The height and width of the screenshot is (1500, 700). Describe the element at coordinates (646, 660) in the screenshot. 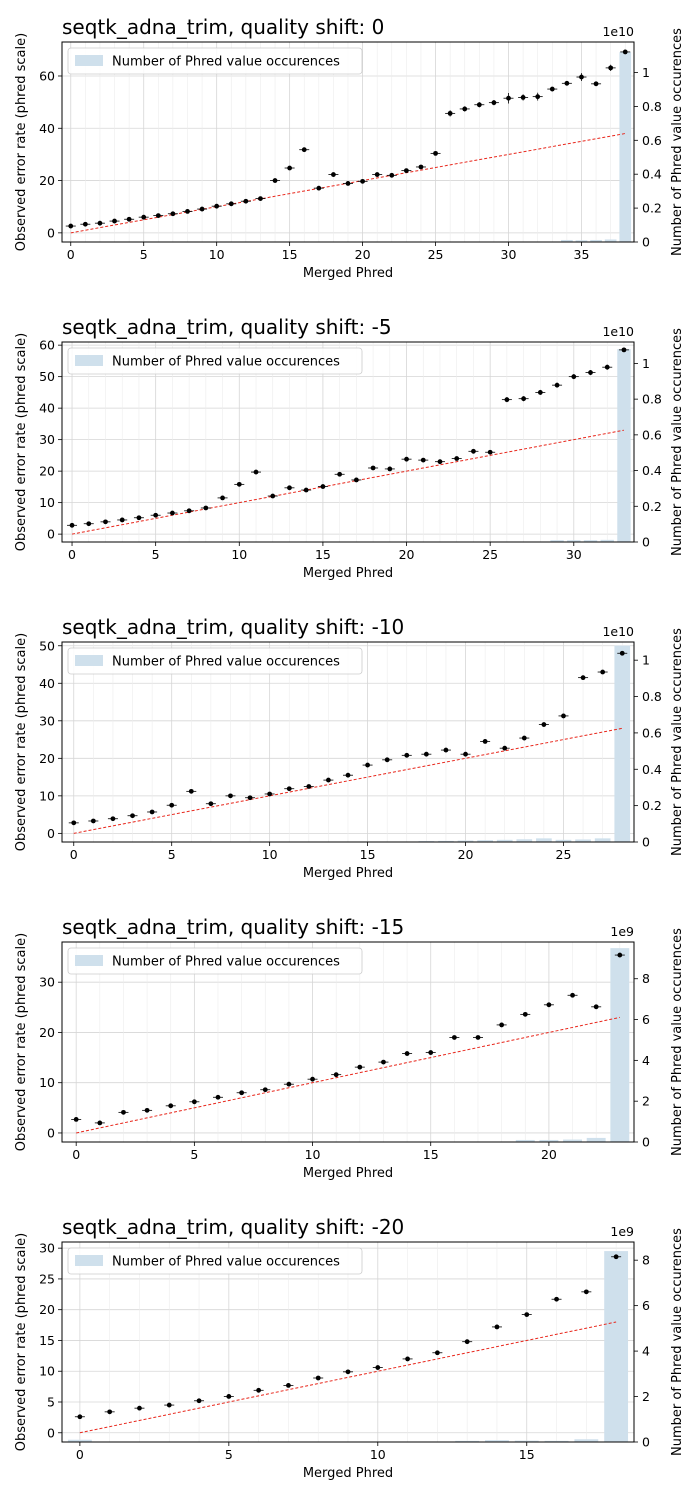

I see `y2-tick-label: 1` at that location.